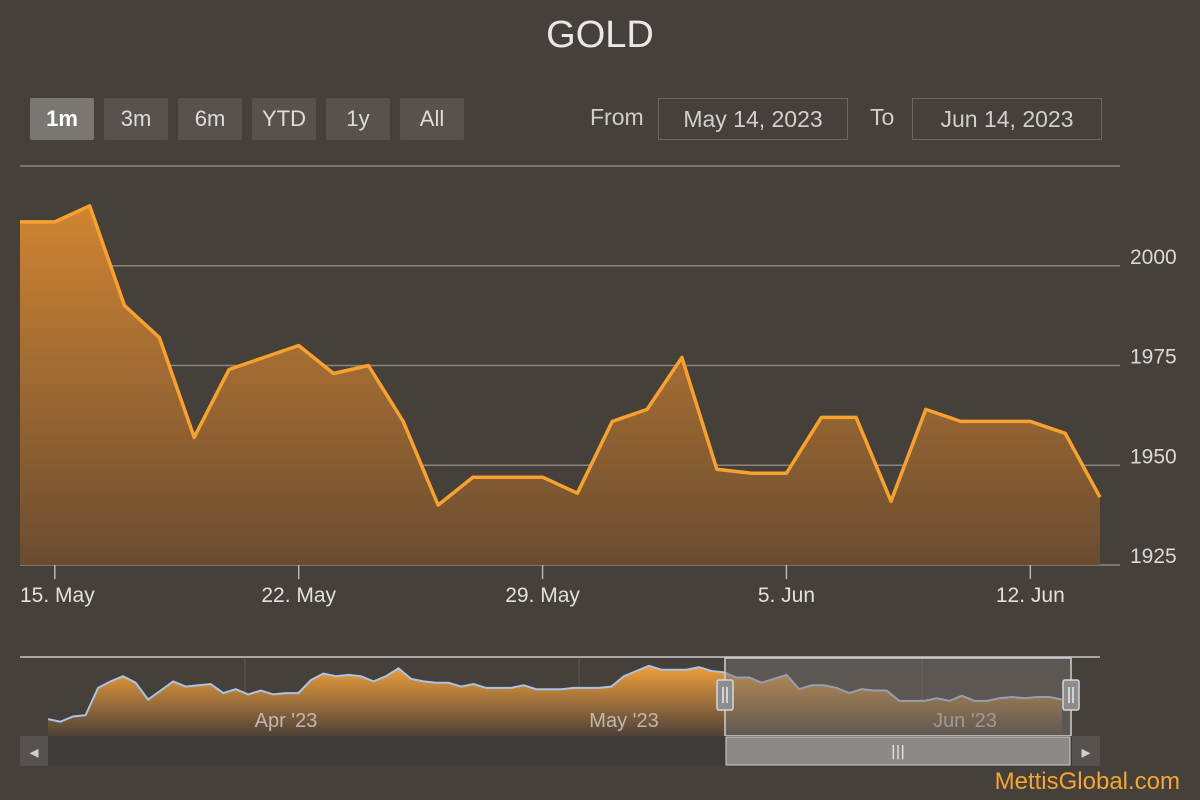 The height and width of the screenshot is (800, 1200). I want to click on from-date-input: May 14, 2023, so click(753, 119).